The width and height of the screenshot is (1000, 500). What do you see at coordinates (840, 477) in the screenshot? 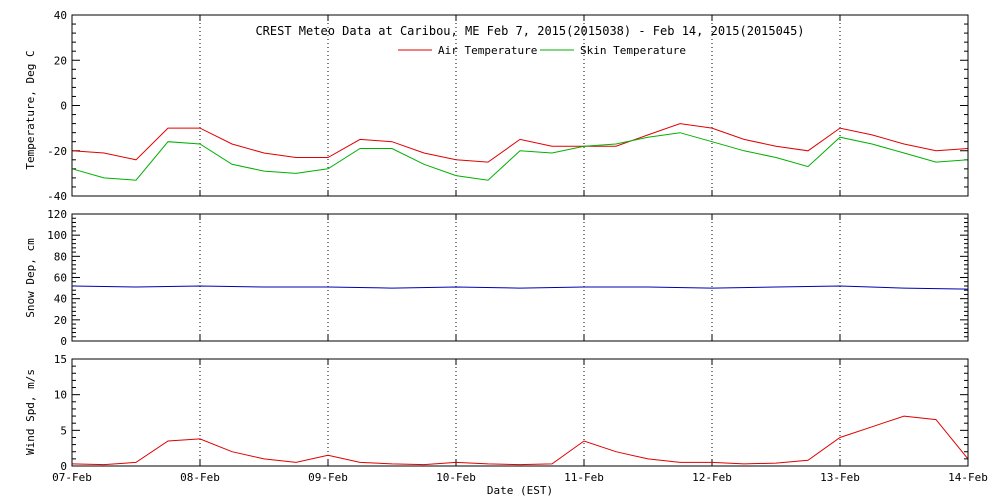
I see `x-tick-label: 13-Feb` at bounding box center [840, 477].